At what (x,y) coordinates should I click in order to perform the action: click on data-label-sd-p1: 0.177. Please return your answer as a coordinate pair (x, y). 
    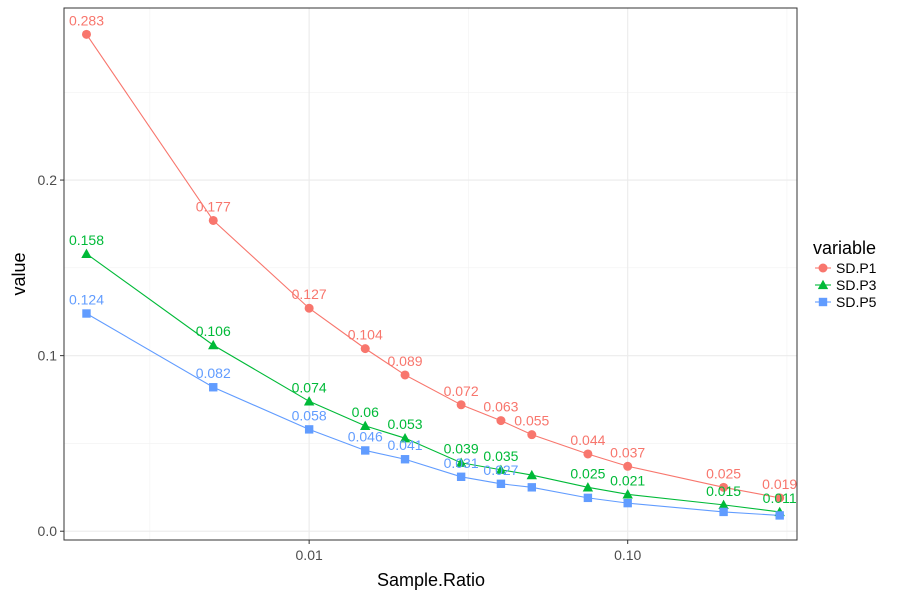
    Looking at the image, I should click on (213, 206).